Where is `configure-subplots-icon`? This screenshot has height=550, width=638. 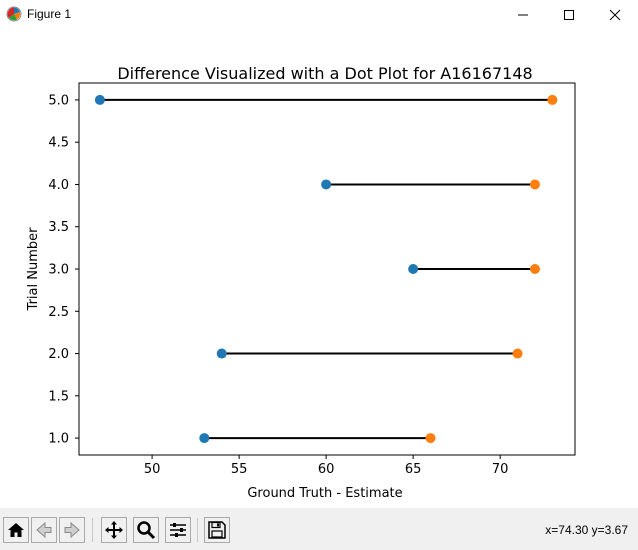
configure-subplots-icon is located at coordinates (178, 530).